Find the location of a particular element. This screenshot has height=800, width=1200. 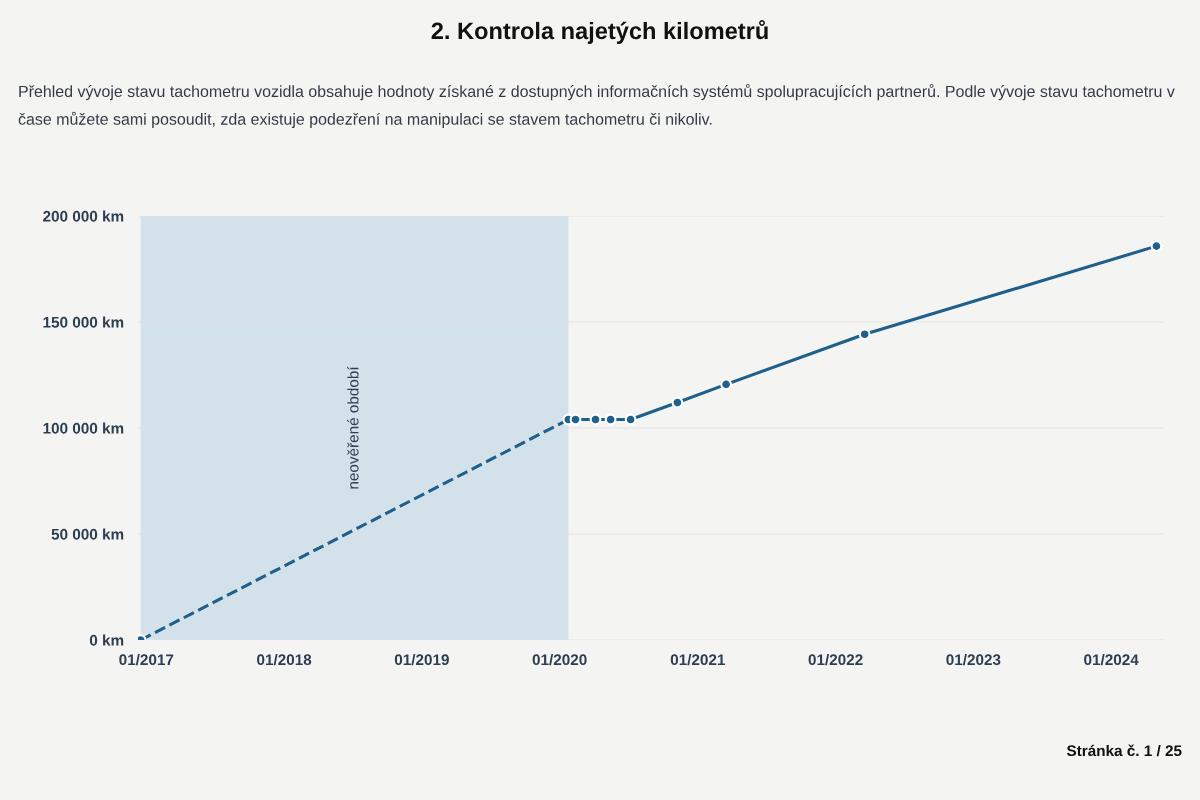

x-tick-label: 01/2022 is located at coordinates (835, 659).